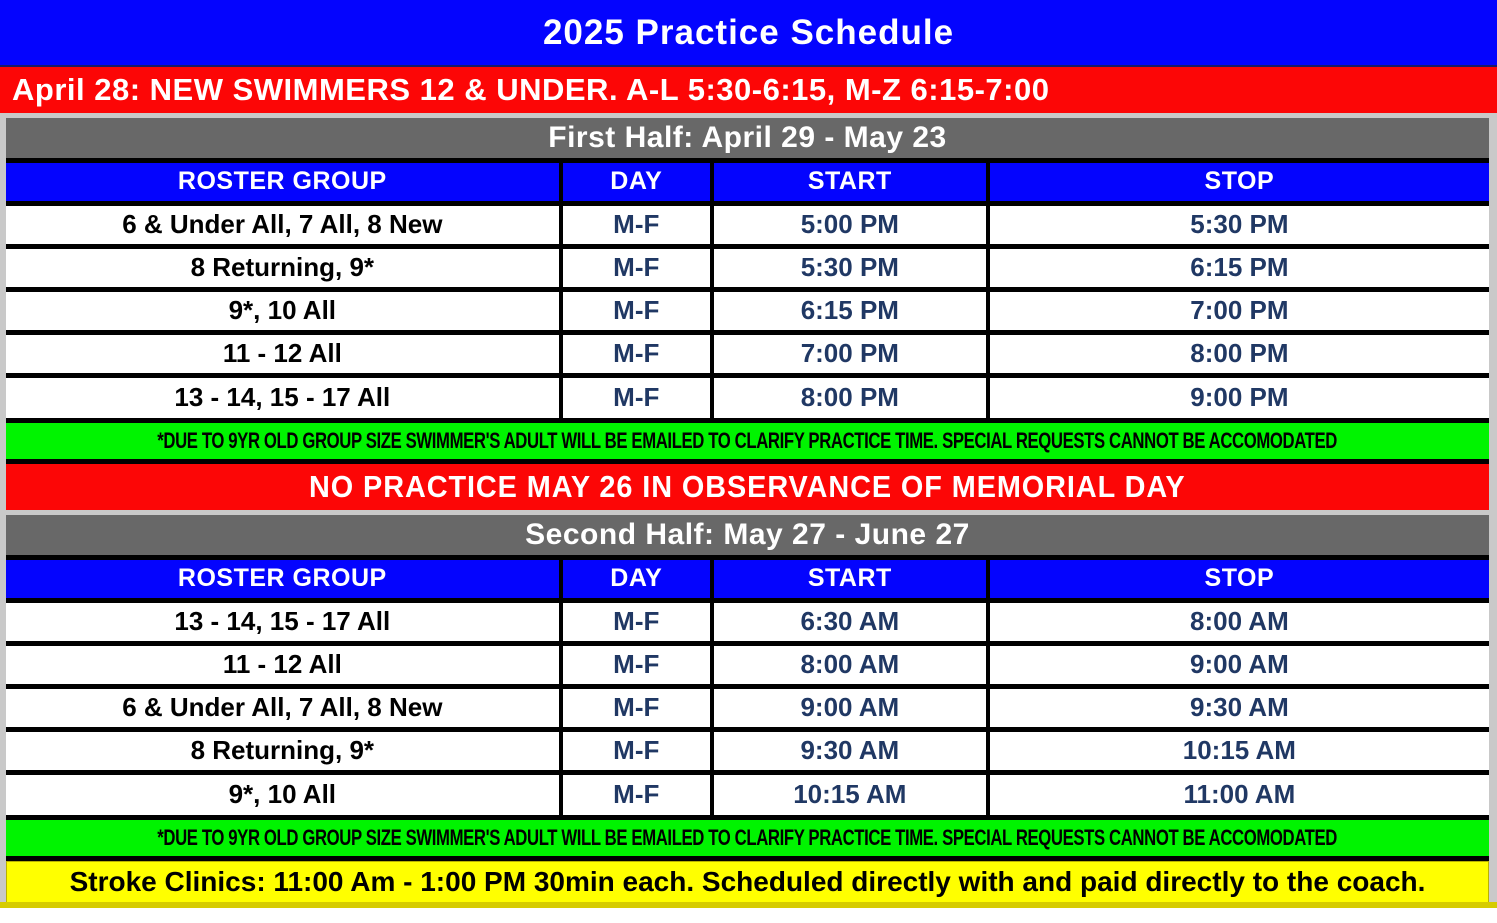  What do you see at coordinates (1238, 310) in the screenshot?
I see `stop-time-cell: 7:00 PM` at bounding box center [1238, 310].